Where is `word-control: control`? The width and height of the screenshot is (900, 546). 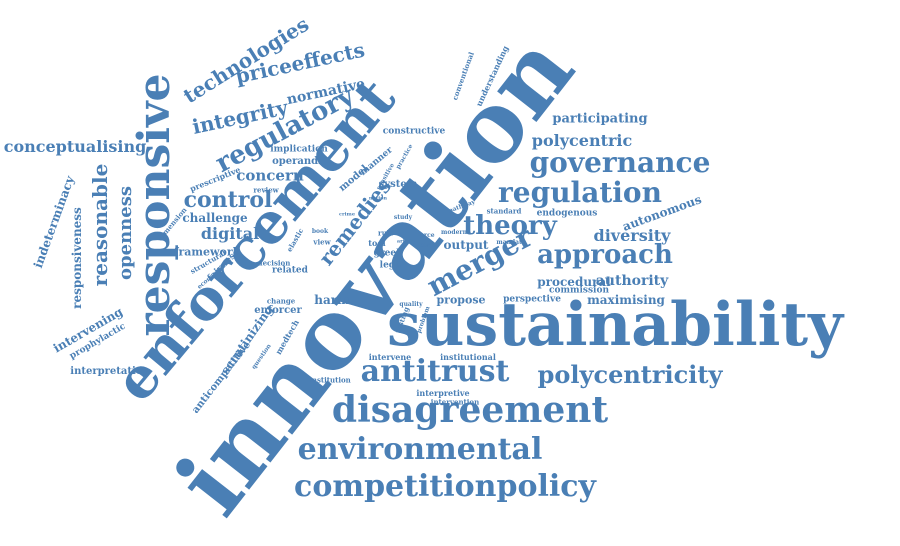
word-control: control is located at coordinates (228, 200).